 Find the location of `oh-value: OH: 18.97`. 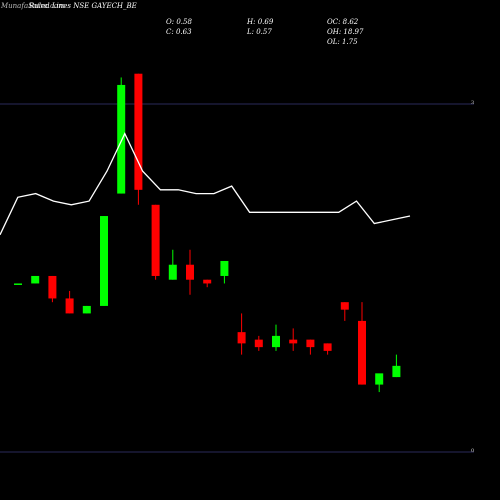

oh-value: OH: 18.97 is located at coordinates (345, 32).